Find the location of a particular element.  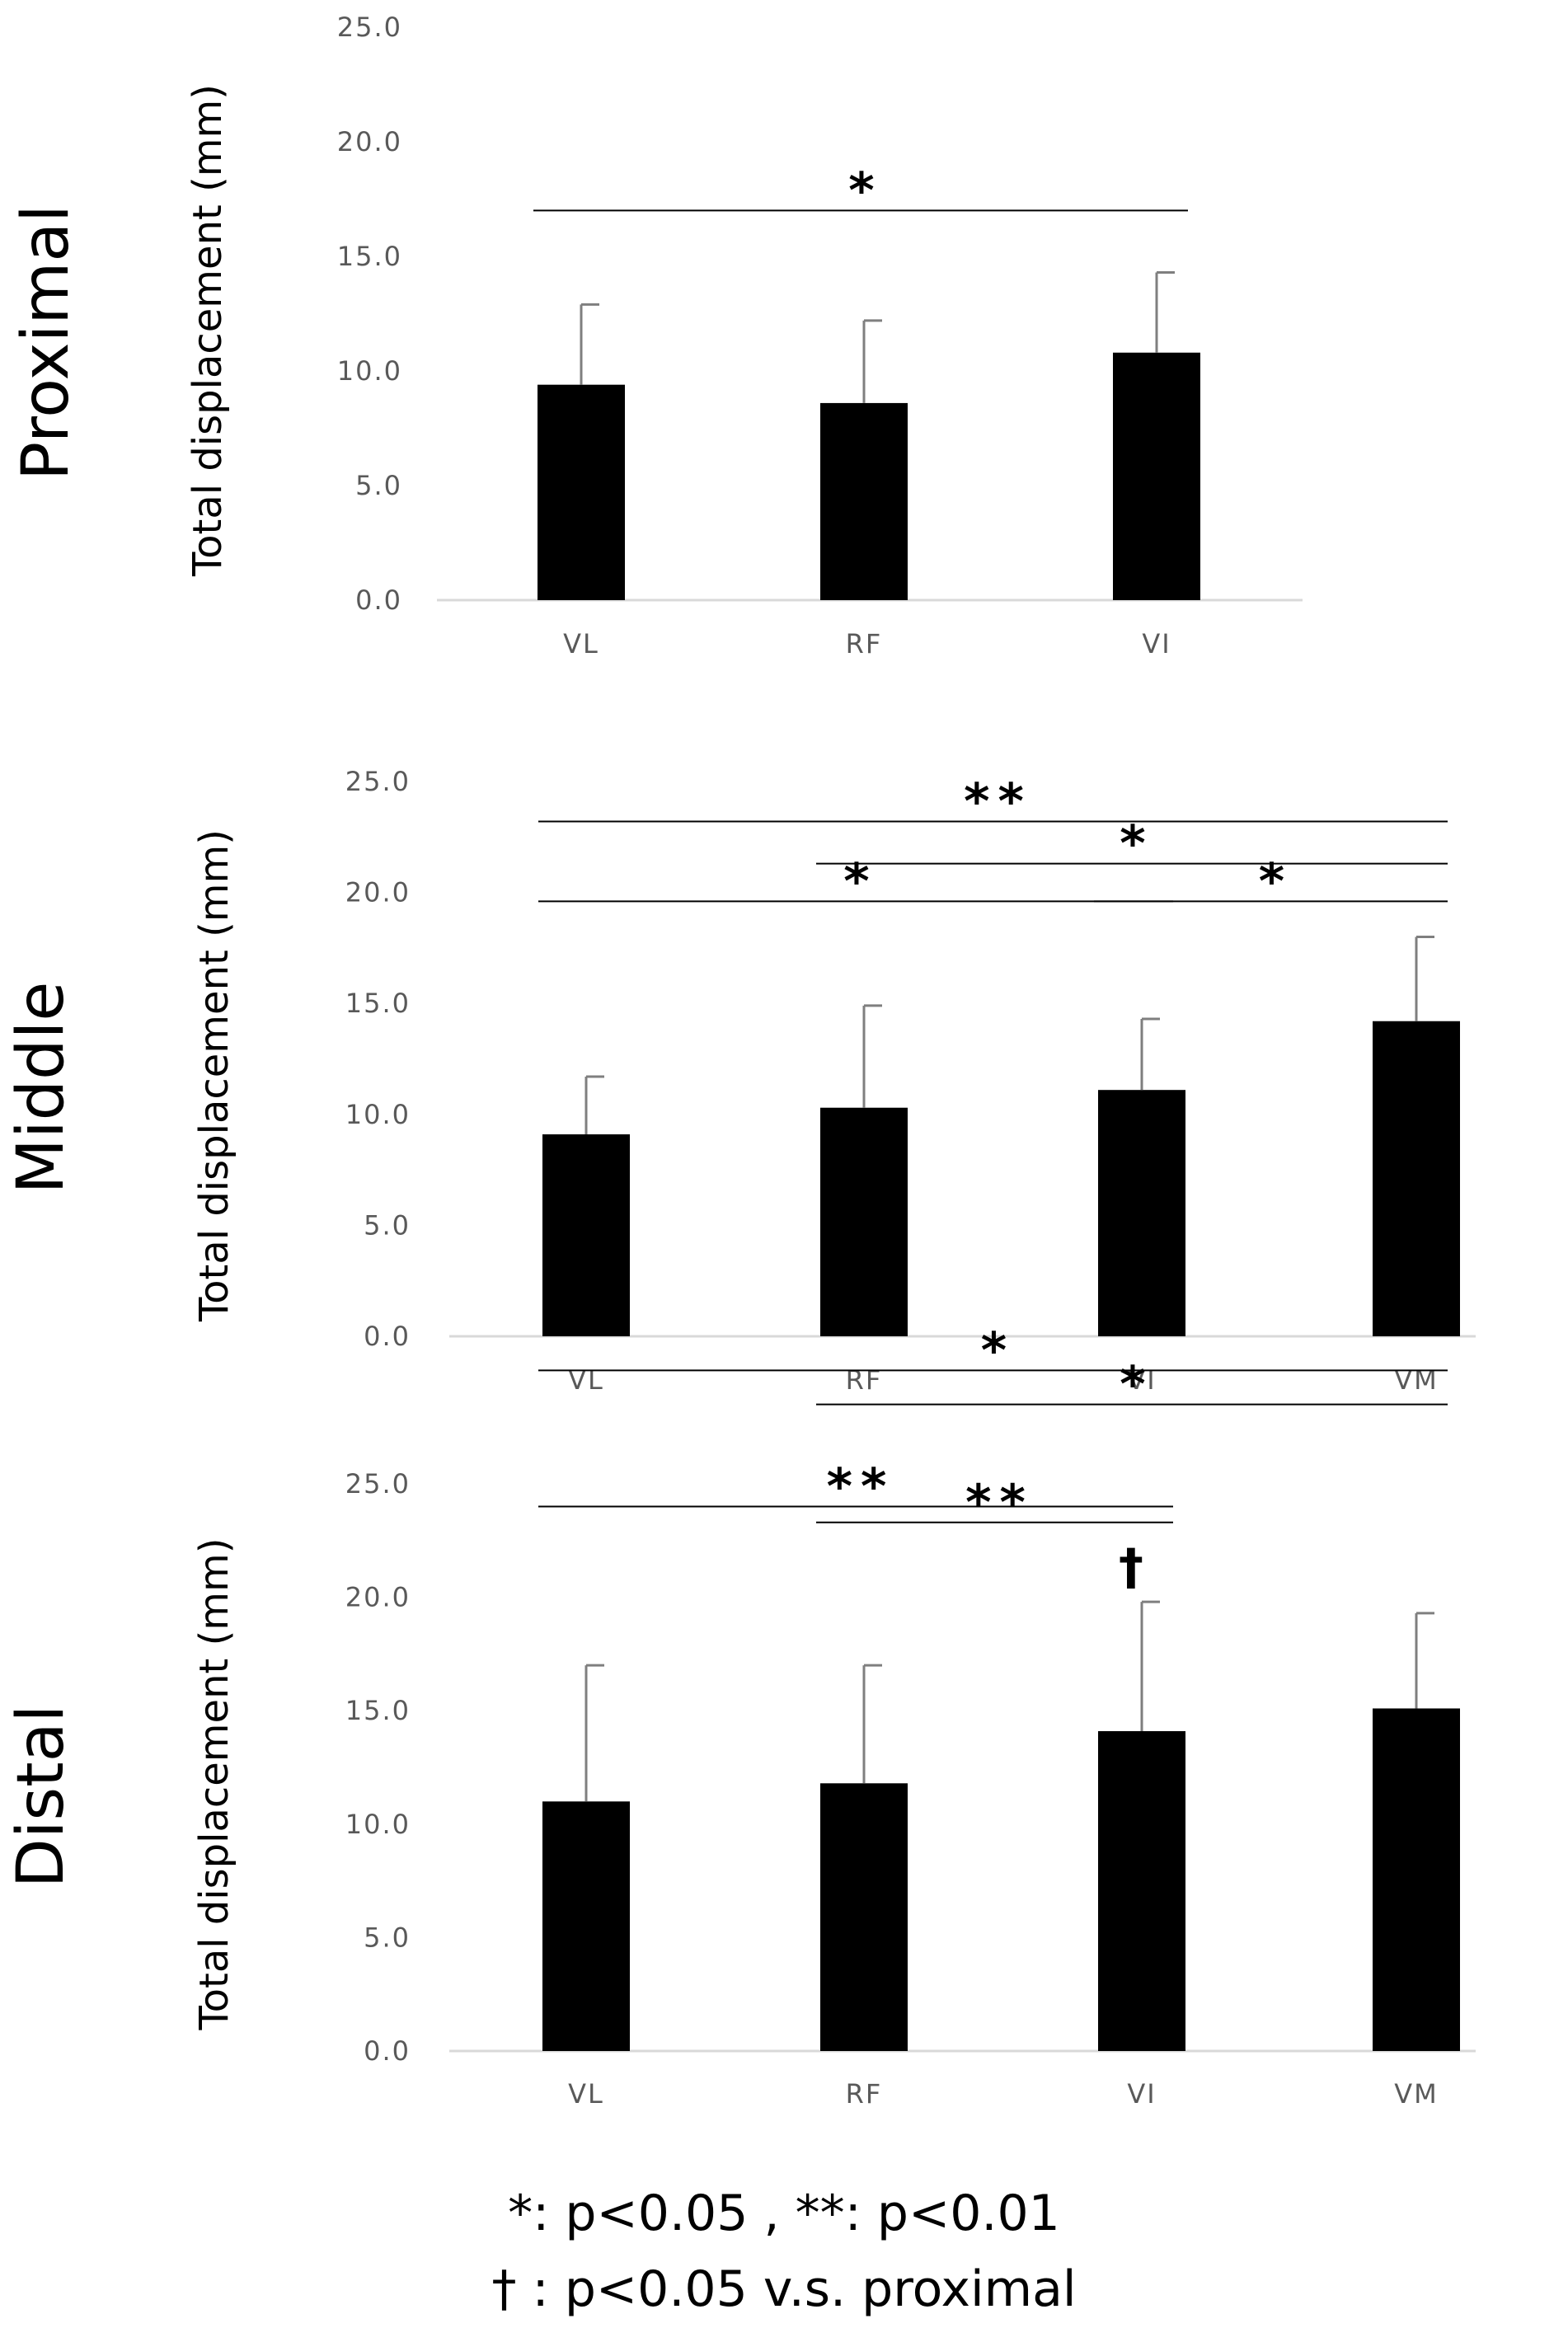

legend-significance: *: p<0.05 , **: p<0.01 is located at coordinates (784, 2213).